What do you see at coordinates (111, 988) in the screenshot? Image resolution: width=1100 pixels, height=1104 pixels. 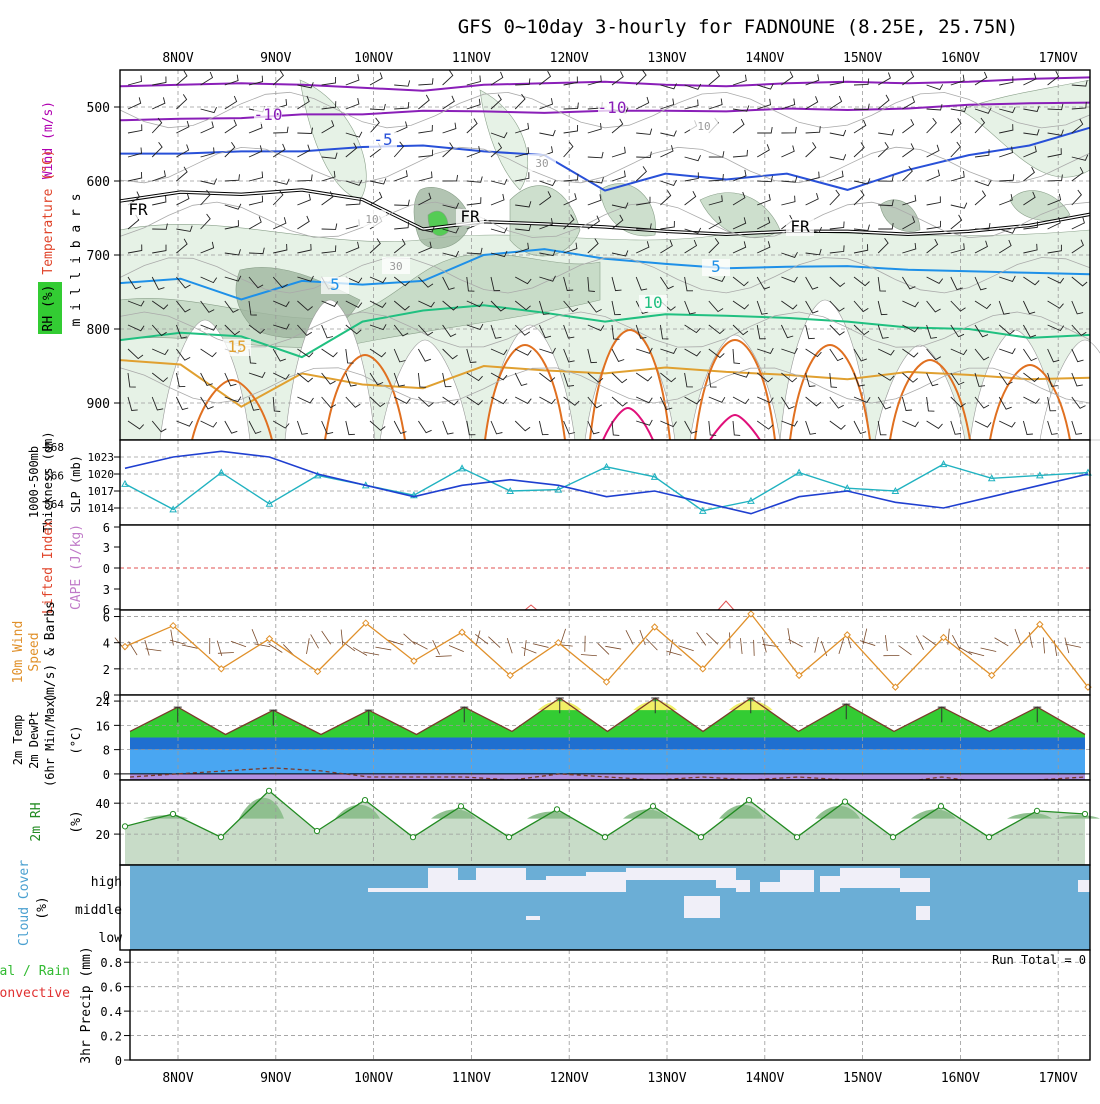 I see `precip-tick-1: 0.6` at bounding box center [111, 988].